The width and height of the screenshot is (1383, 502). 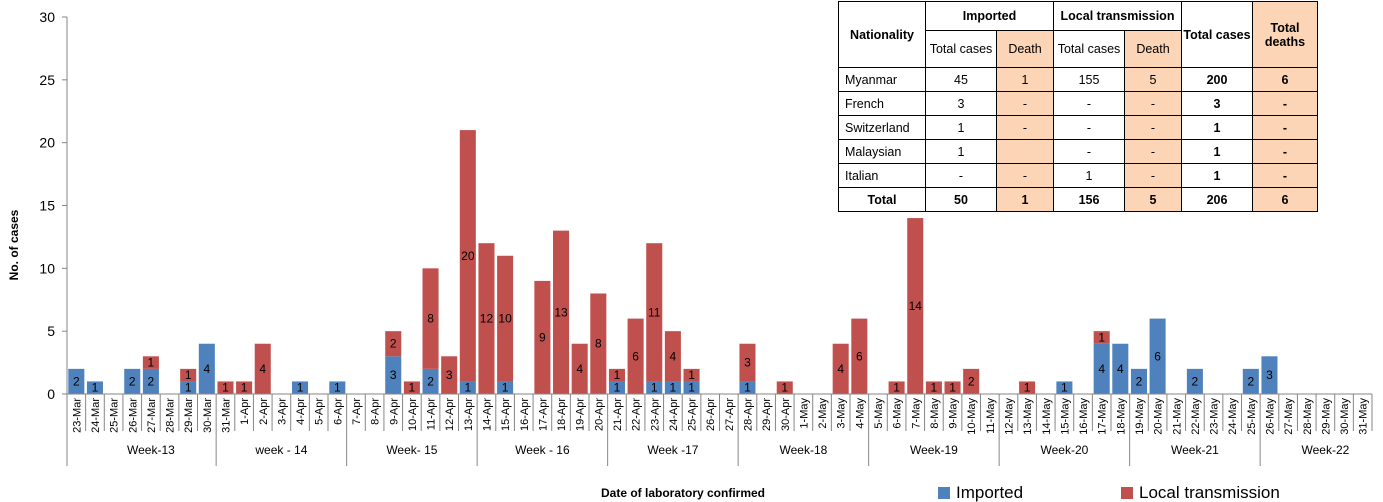 I want to click on x-tick-label: 23-Mar, so click(x=77, y=415).